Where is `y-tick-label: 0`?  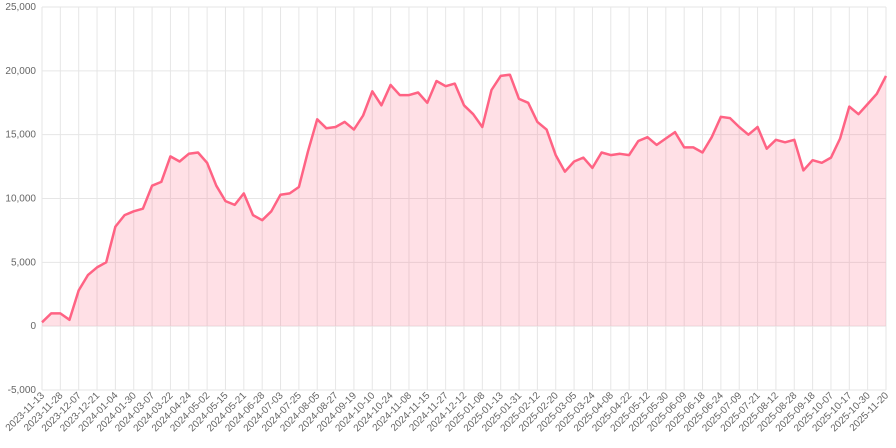
y-tick-label: 0 is located at coordinates (33, 326).